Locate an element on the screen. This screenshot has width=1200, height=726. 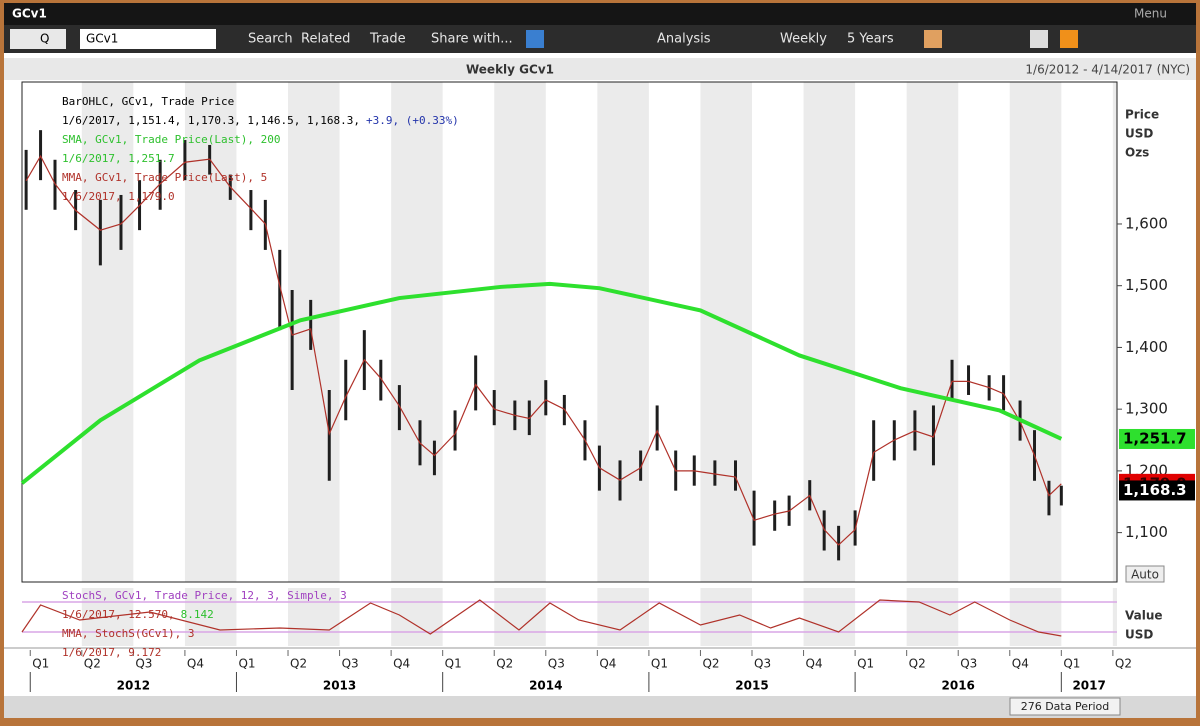
legend-entry: BarOHLC, GCv1, Trade Price is located at coordinates (148, 101).